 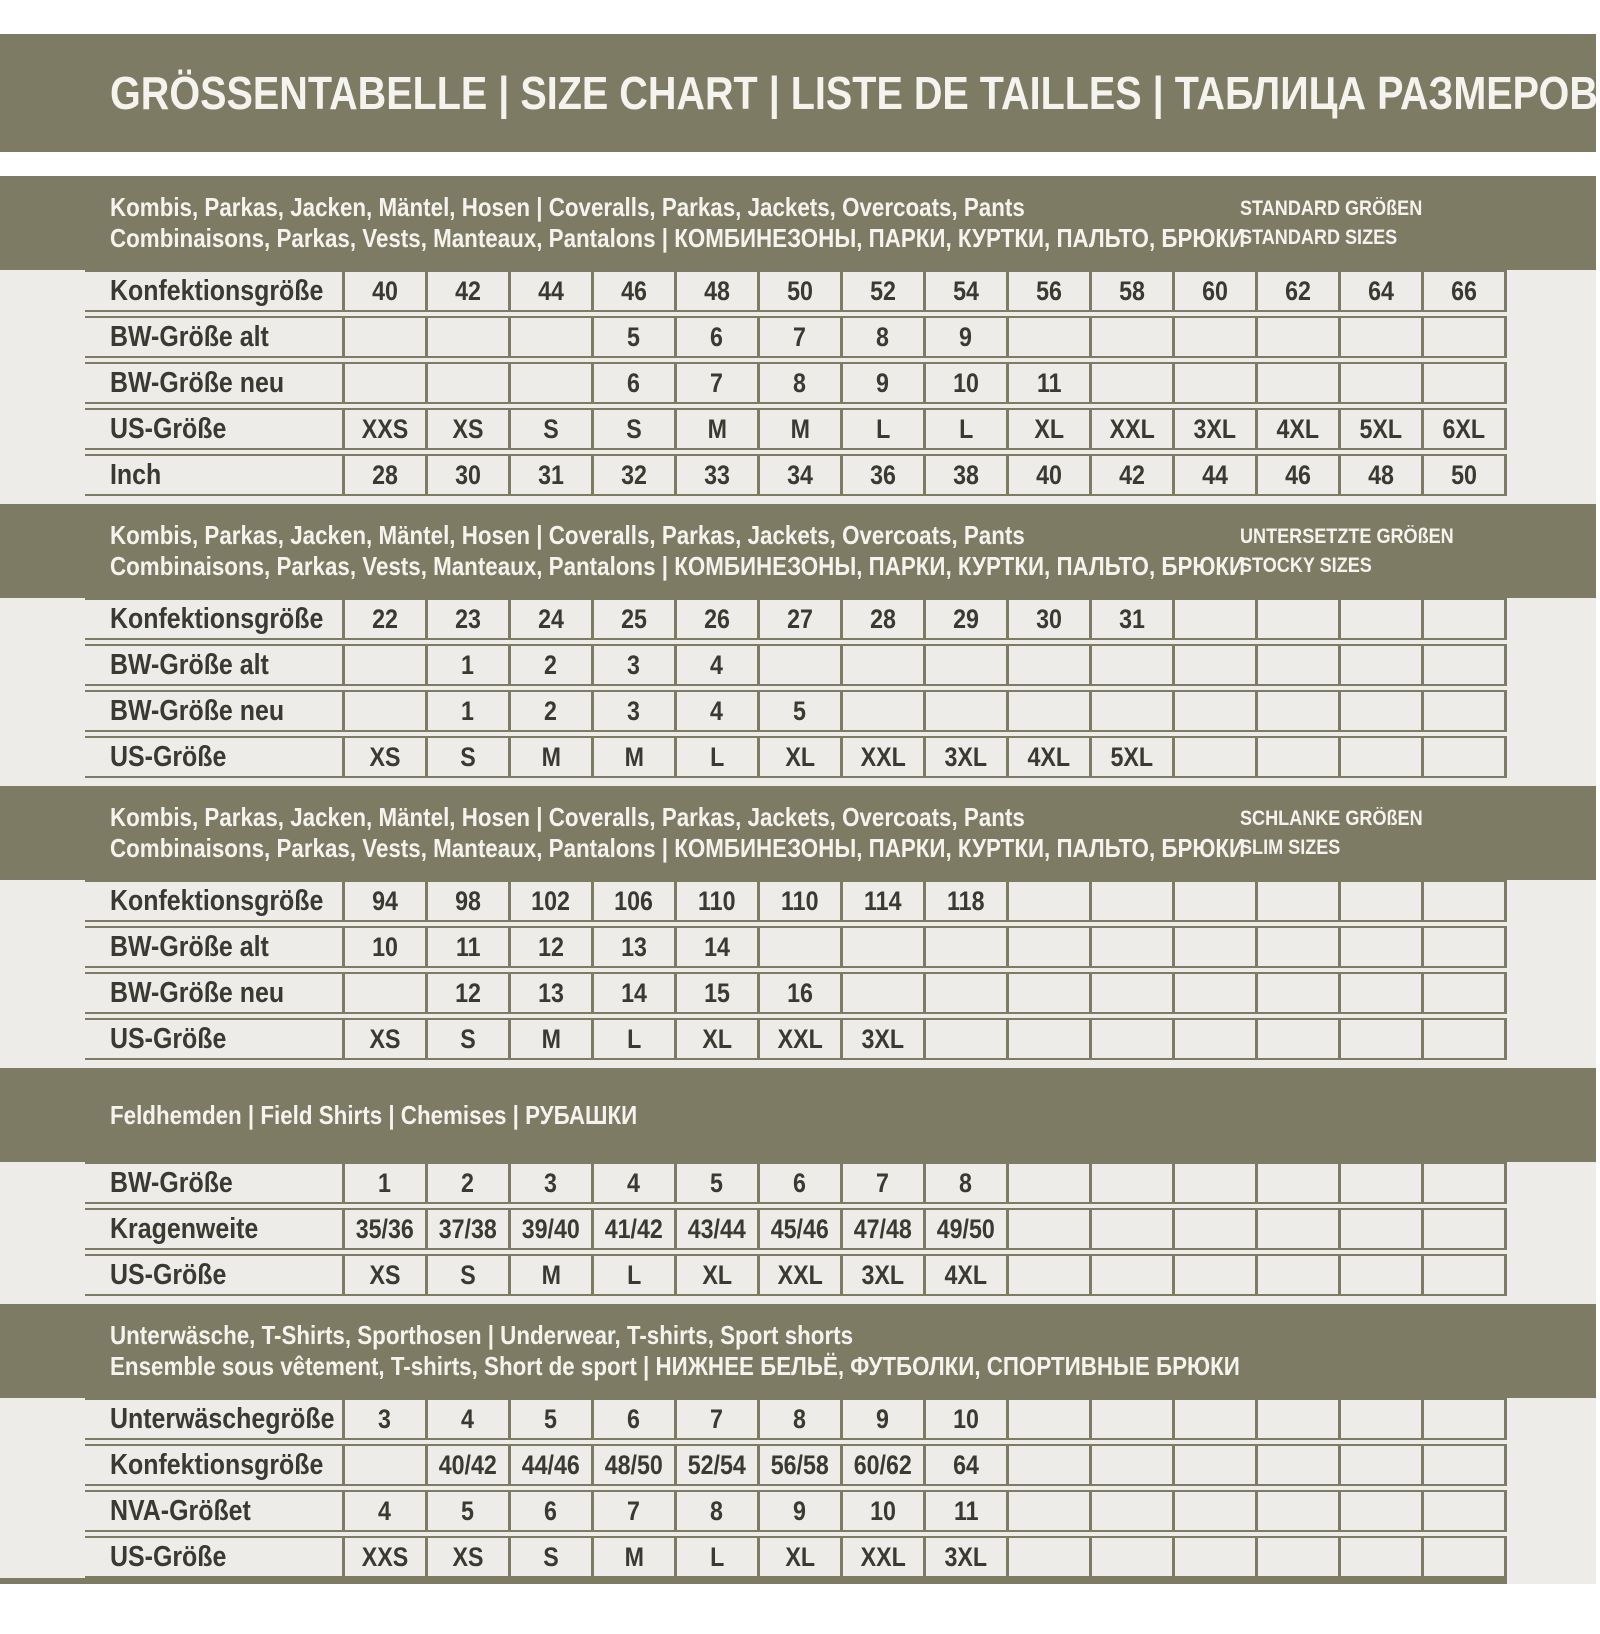 I want to click on size-cell-value: 102, so click(x=551, y=900).